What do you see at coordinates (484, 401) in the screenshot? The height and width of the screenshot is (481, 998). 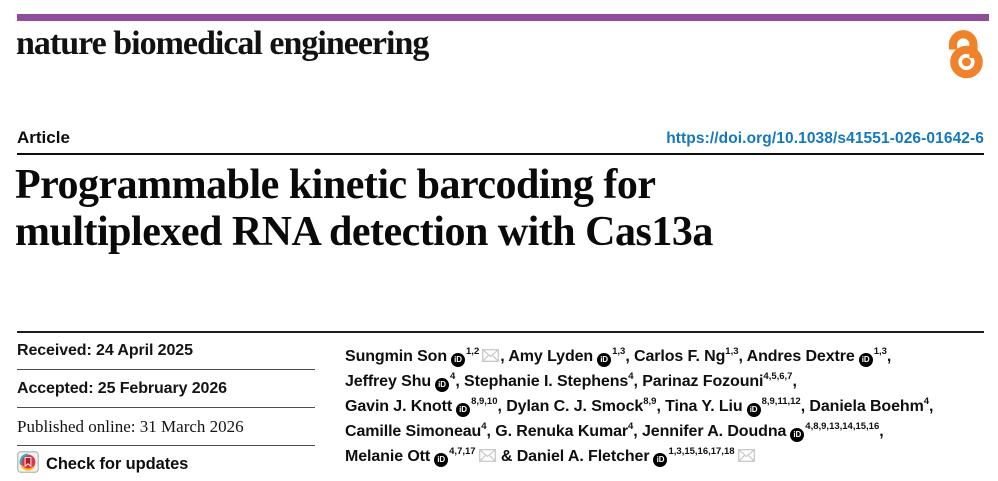 I see `affiliation-superscript: 8,9,10` at bounding box center [484, 401].